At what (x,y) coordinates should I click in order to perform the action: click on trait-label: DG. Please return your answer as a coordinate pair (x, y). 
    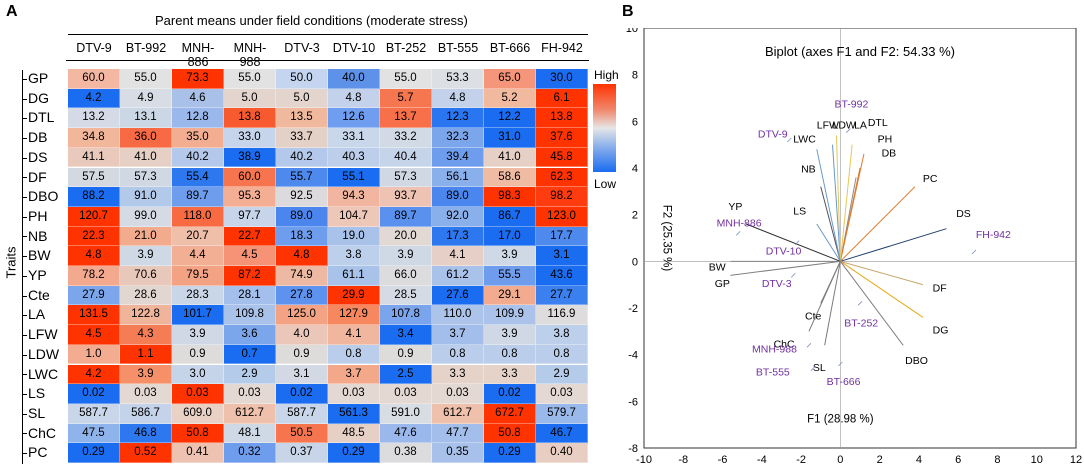
    Looking at the image, I should click on (38, 97).